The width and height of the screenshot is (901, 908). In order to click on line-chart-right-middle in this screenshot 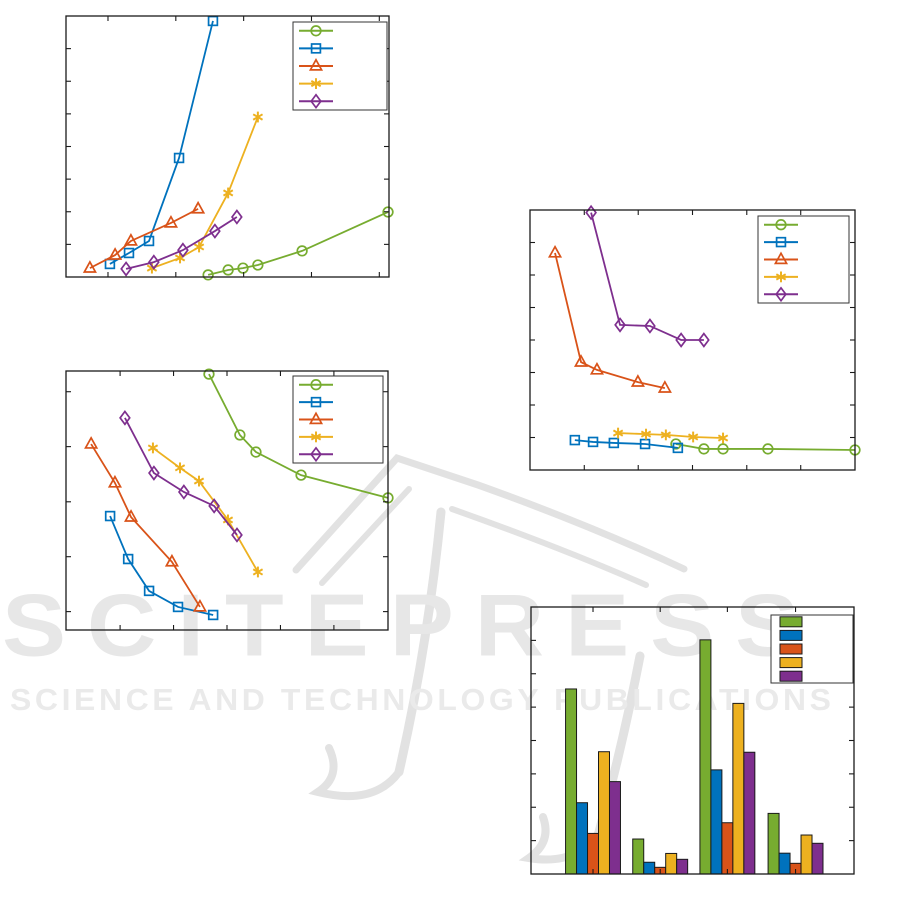, I will do `click(695, 337)`.